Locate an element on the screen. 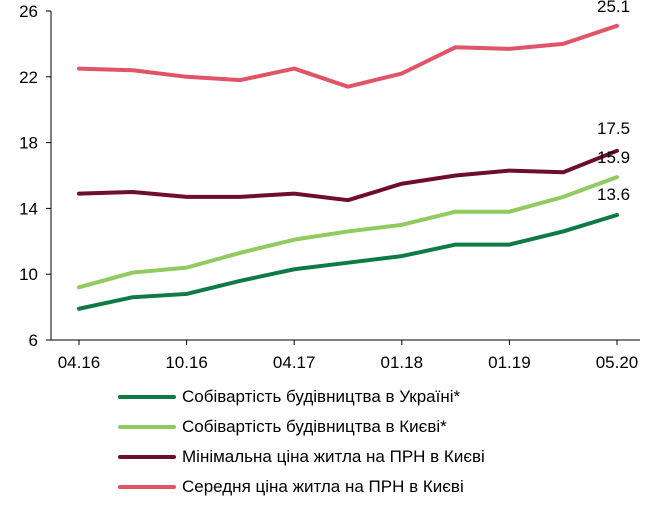  end-data-label: 25.1 is located at coordinates (613, 8).